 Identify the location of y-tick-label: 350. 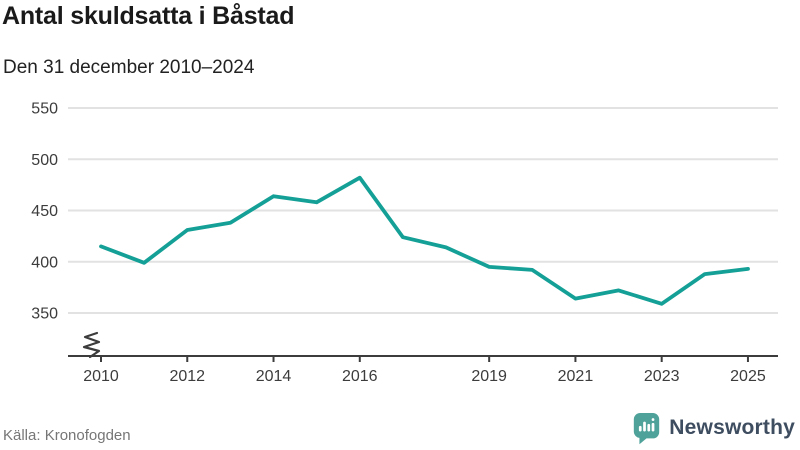
(44, 314).